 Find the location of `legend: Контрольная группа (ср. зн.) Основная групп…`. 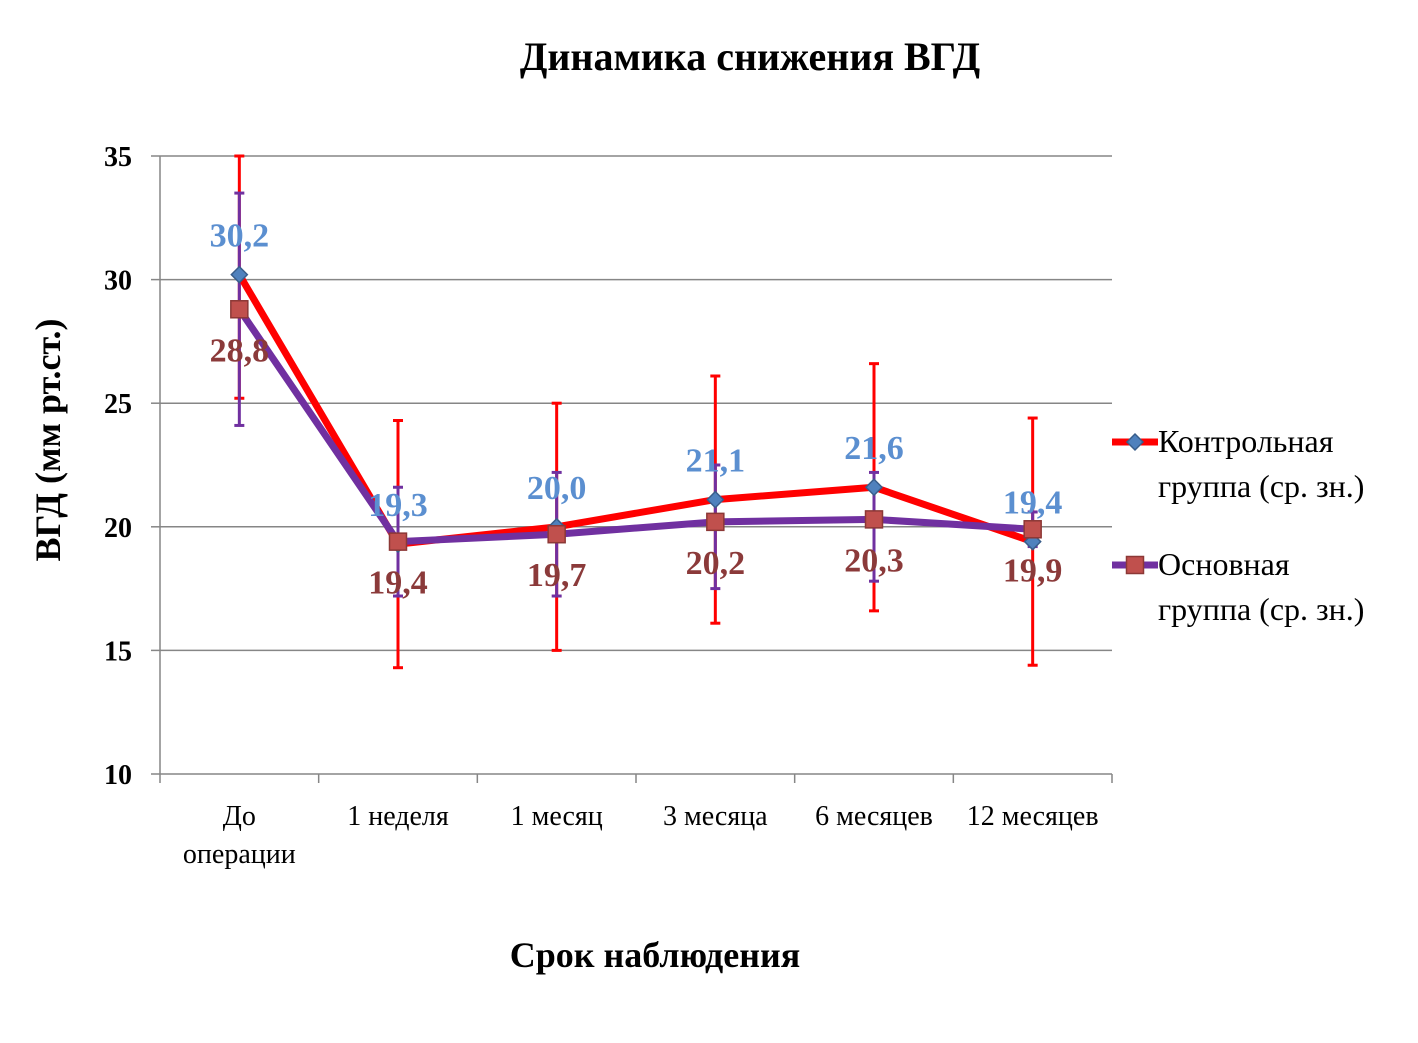

legend: Контрольная группа (ср. зн.) Основная групп… is located at coordinates (1238, 525).